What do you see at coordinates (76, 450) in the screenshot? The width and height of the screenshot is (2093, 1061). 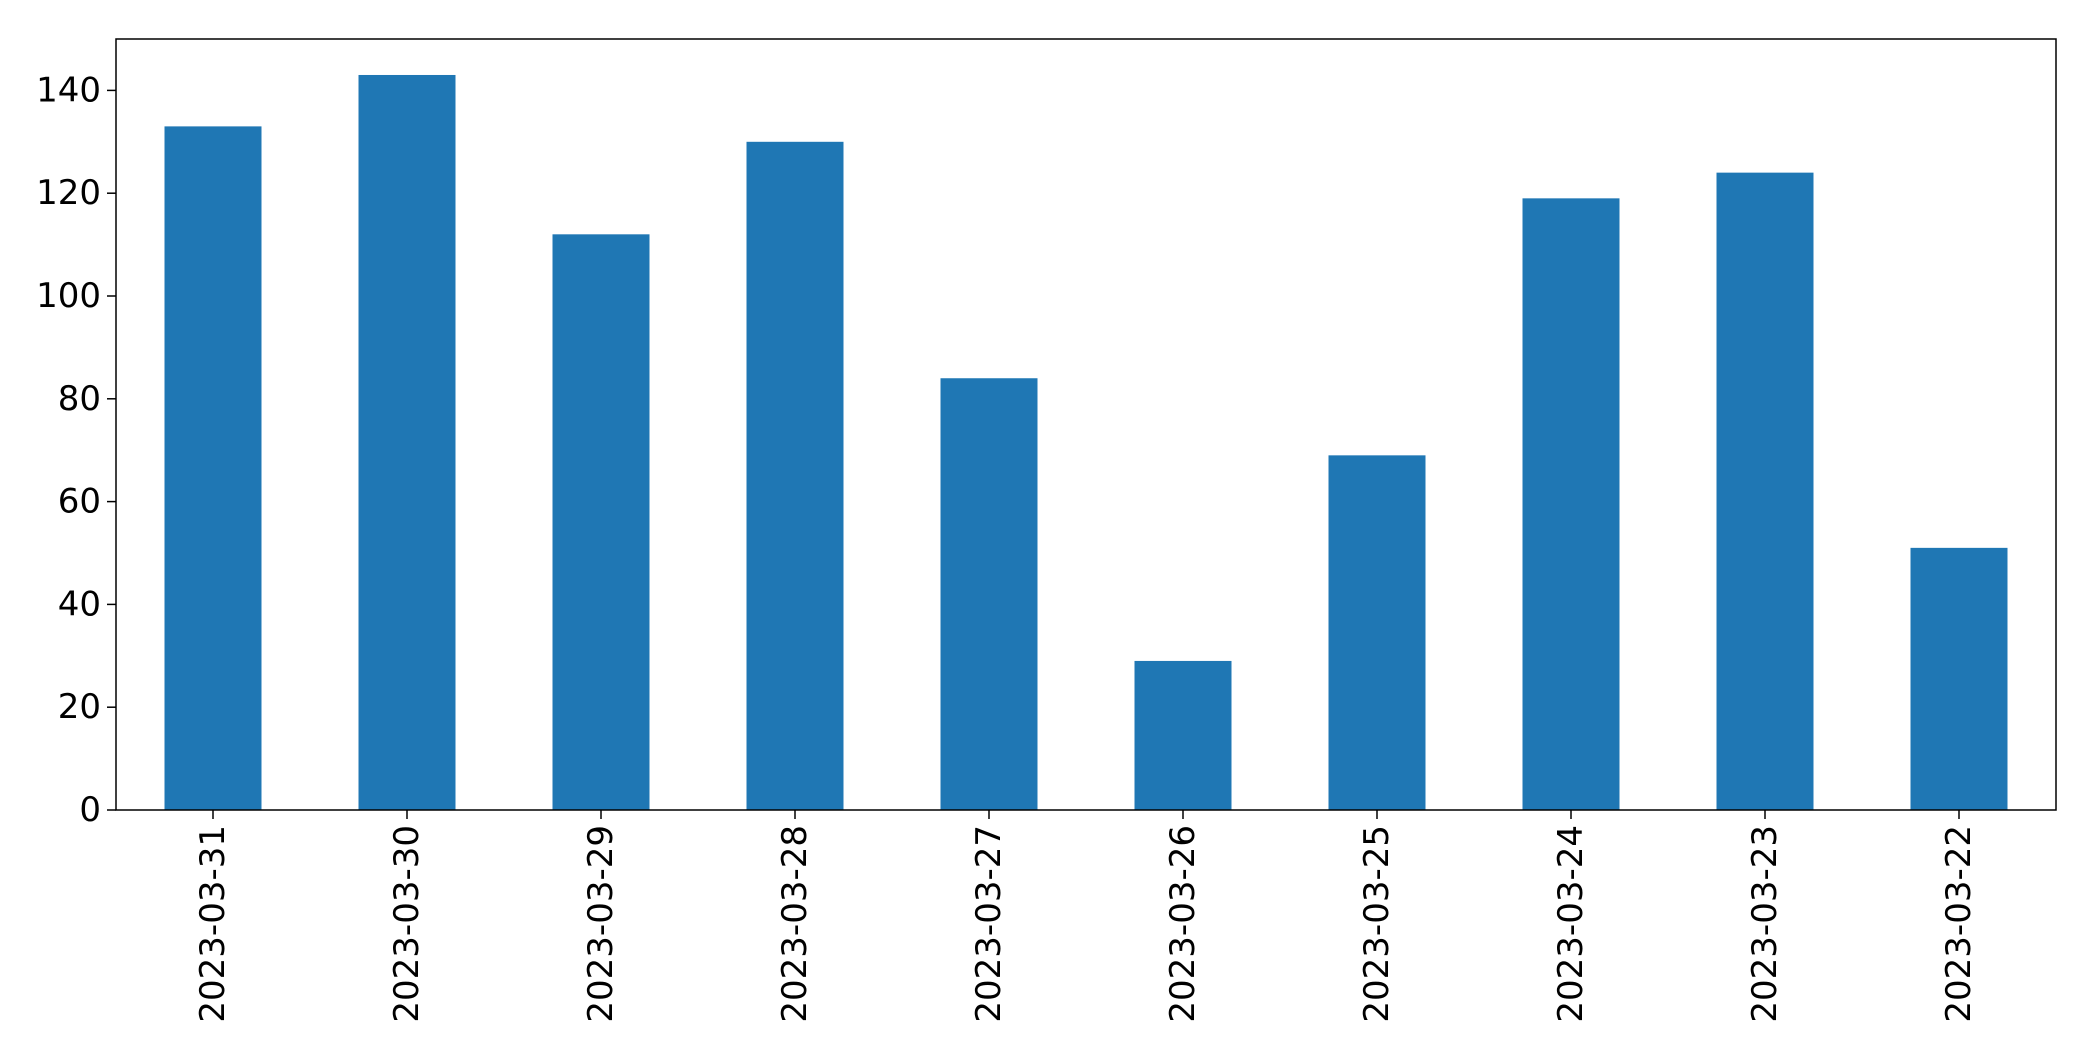 I see `y-axis: 0 20 40 60 80 100 120 140` at bounding box center [76, 450].